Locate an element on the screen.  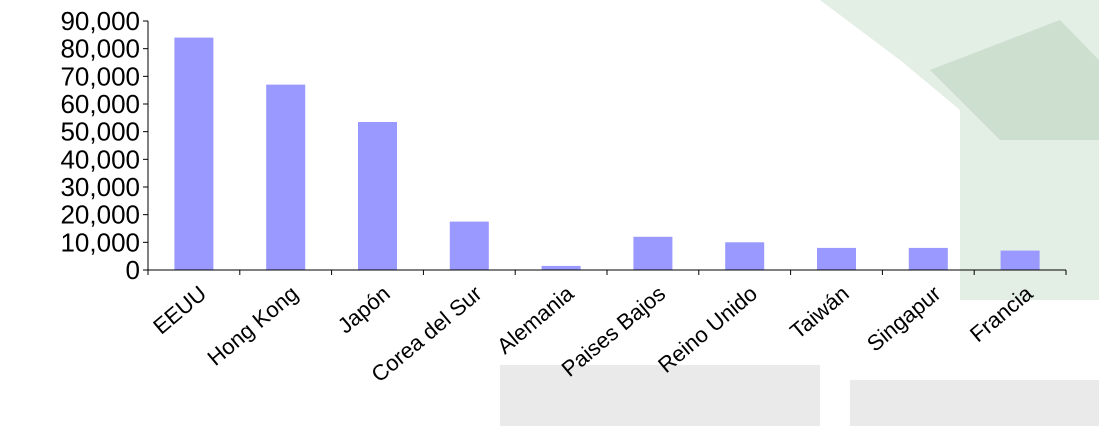
x-tick-label: Japón is located at coordinates (364, 310).